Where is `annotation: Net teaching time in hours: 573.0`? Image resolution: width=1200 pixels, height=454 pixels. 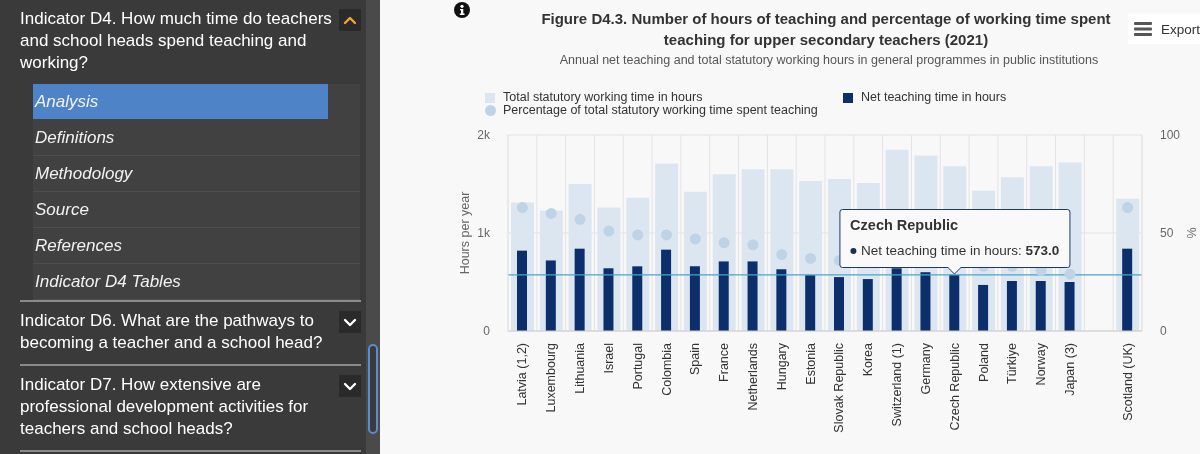
annotation: Net teaching time in hours: 573.0 is located at coordinates (960, 250).